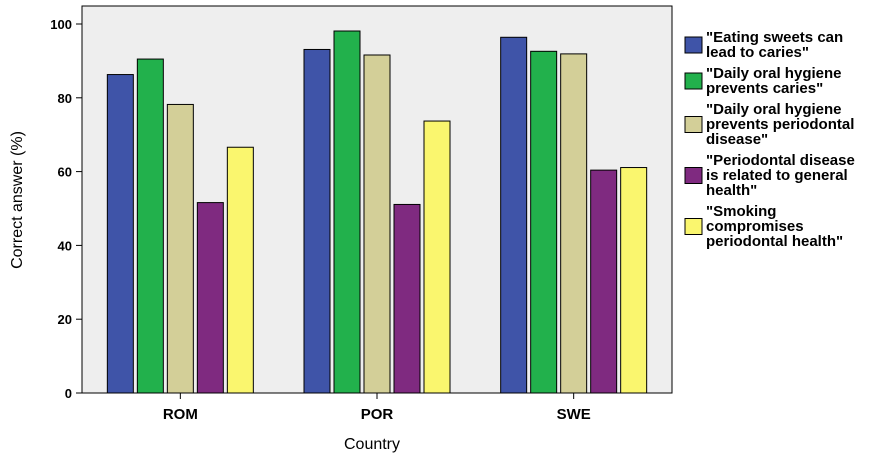 This screenshot has width=889, height=460. I want to click on legend-label: health", so click(731, 190).